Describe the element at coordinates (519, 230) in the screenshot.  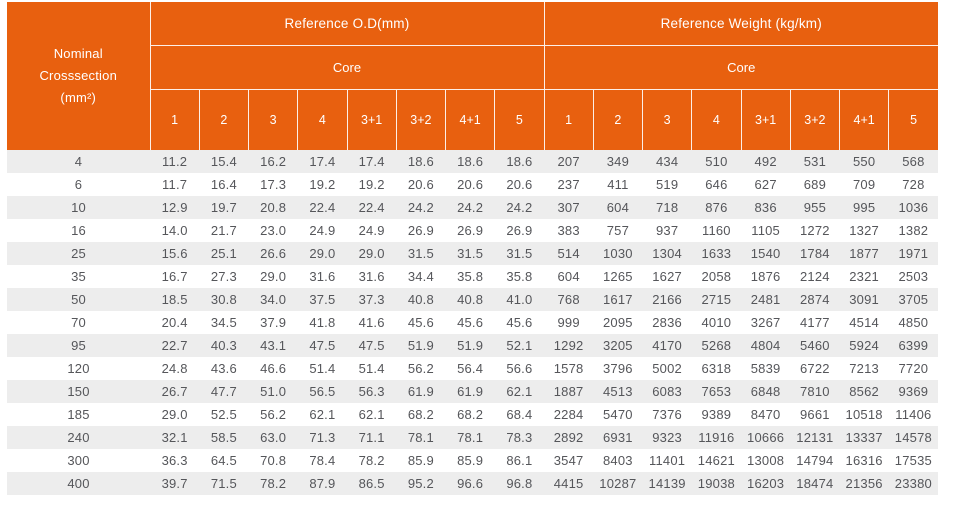
I see `od-value-cell: 26.9` at that location.